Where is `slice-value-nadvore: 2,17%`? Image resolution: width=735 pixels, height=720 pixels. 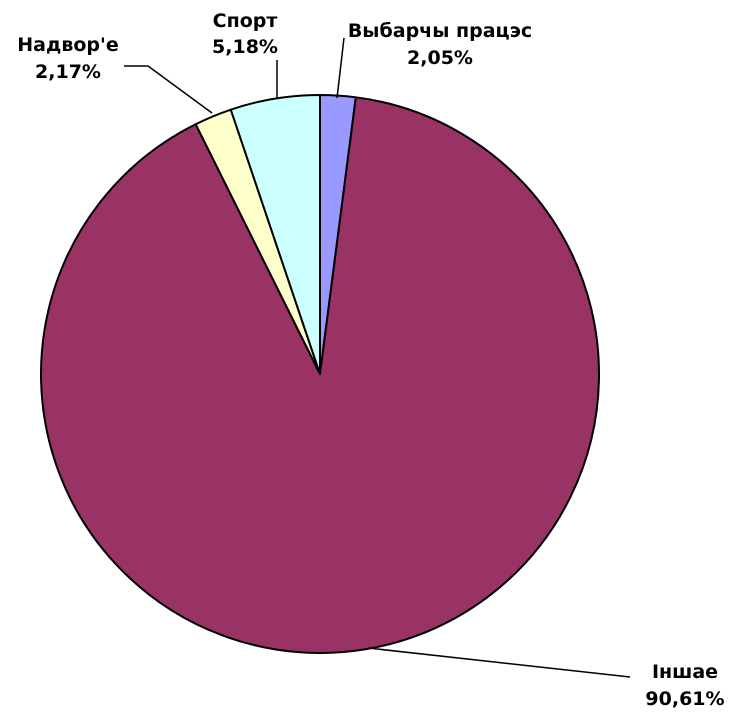
slice-value-nadvore: 2,17% is located at coordinates (68, 72).